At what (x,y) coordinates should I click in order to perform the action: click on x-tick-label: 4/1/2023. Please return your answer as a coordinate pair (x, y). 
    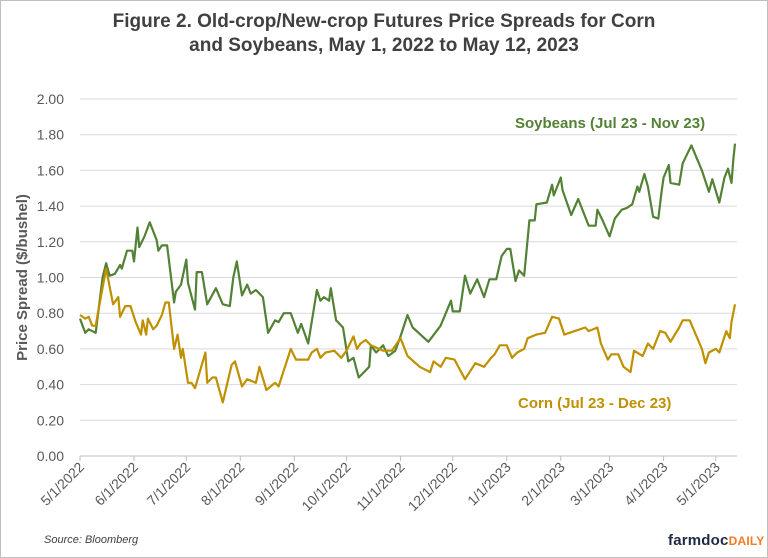
    Looking at the image, I should click on (646, 484).